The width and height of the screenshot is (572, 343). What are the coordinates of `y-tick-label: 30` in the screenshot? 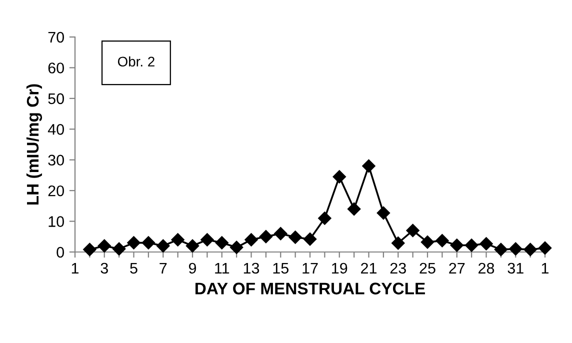 It's located at (56, 160).